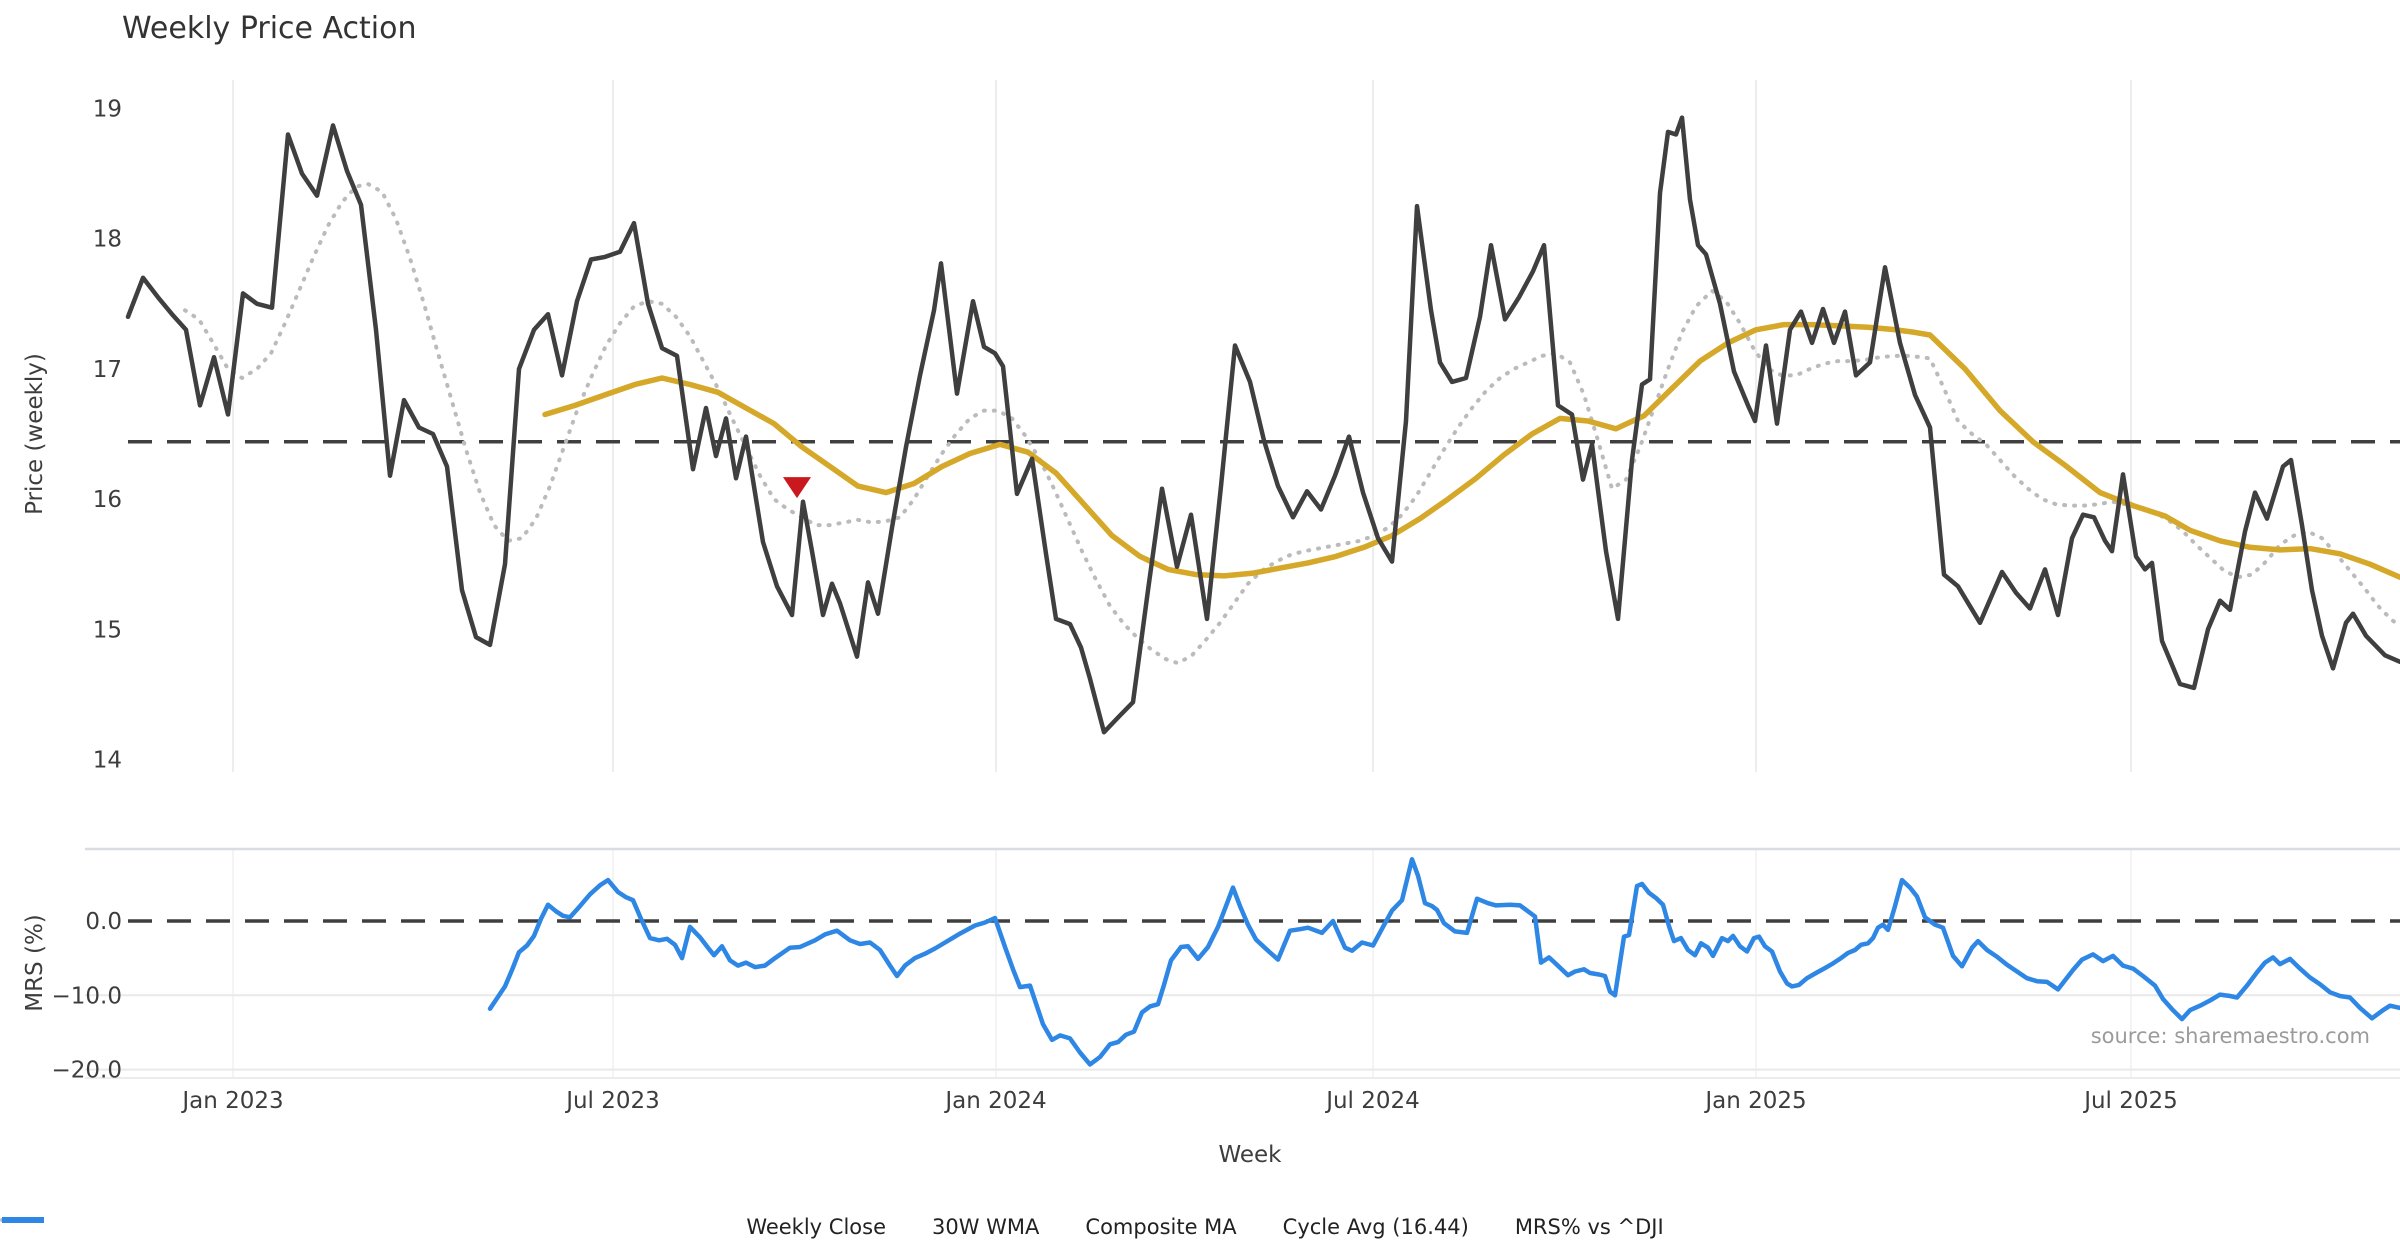 This screenshot has width=2400, height=1260. Describe the element at coordinates (2230, 1036) in the screenshot. I see `source-note: source: sharemaestro.com` at that location.